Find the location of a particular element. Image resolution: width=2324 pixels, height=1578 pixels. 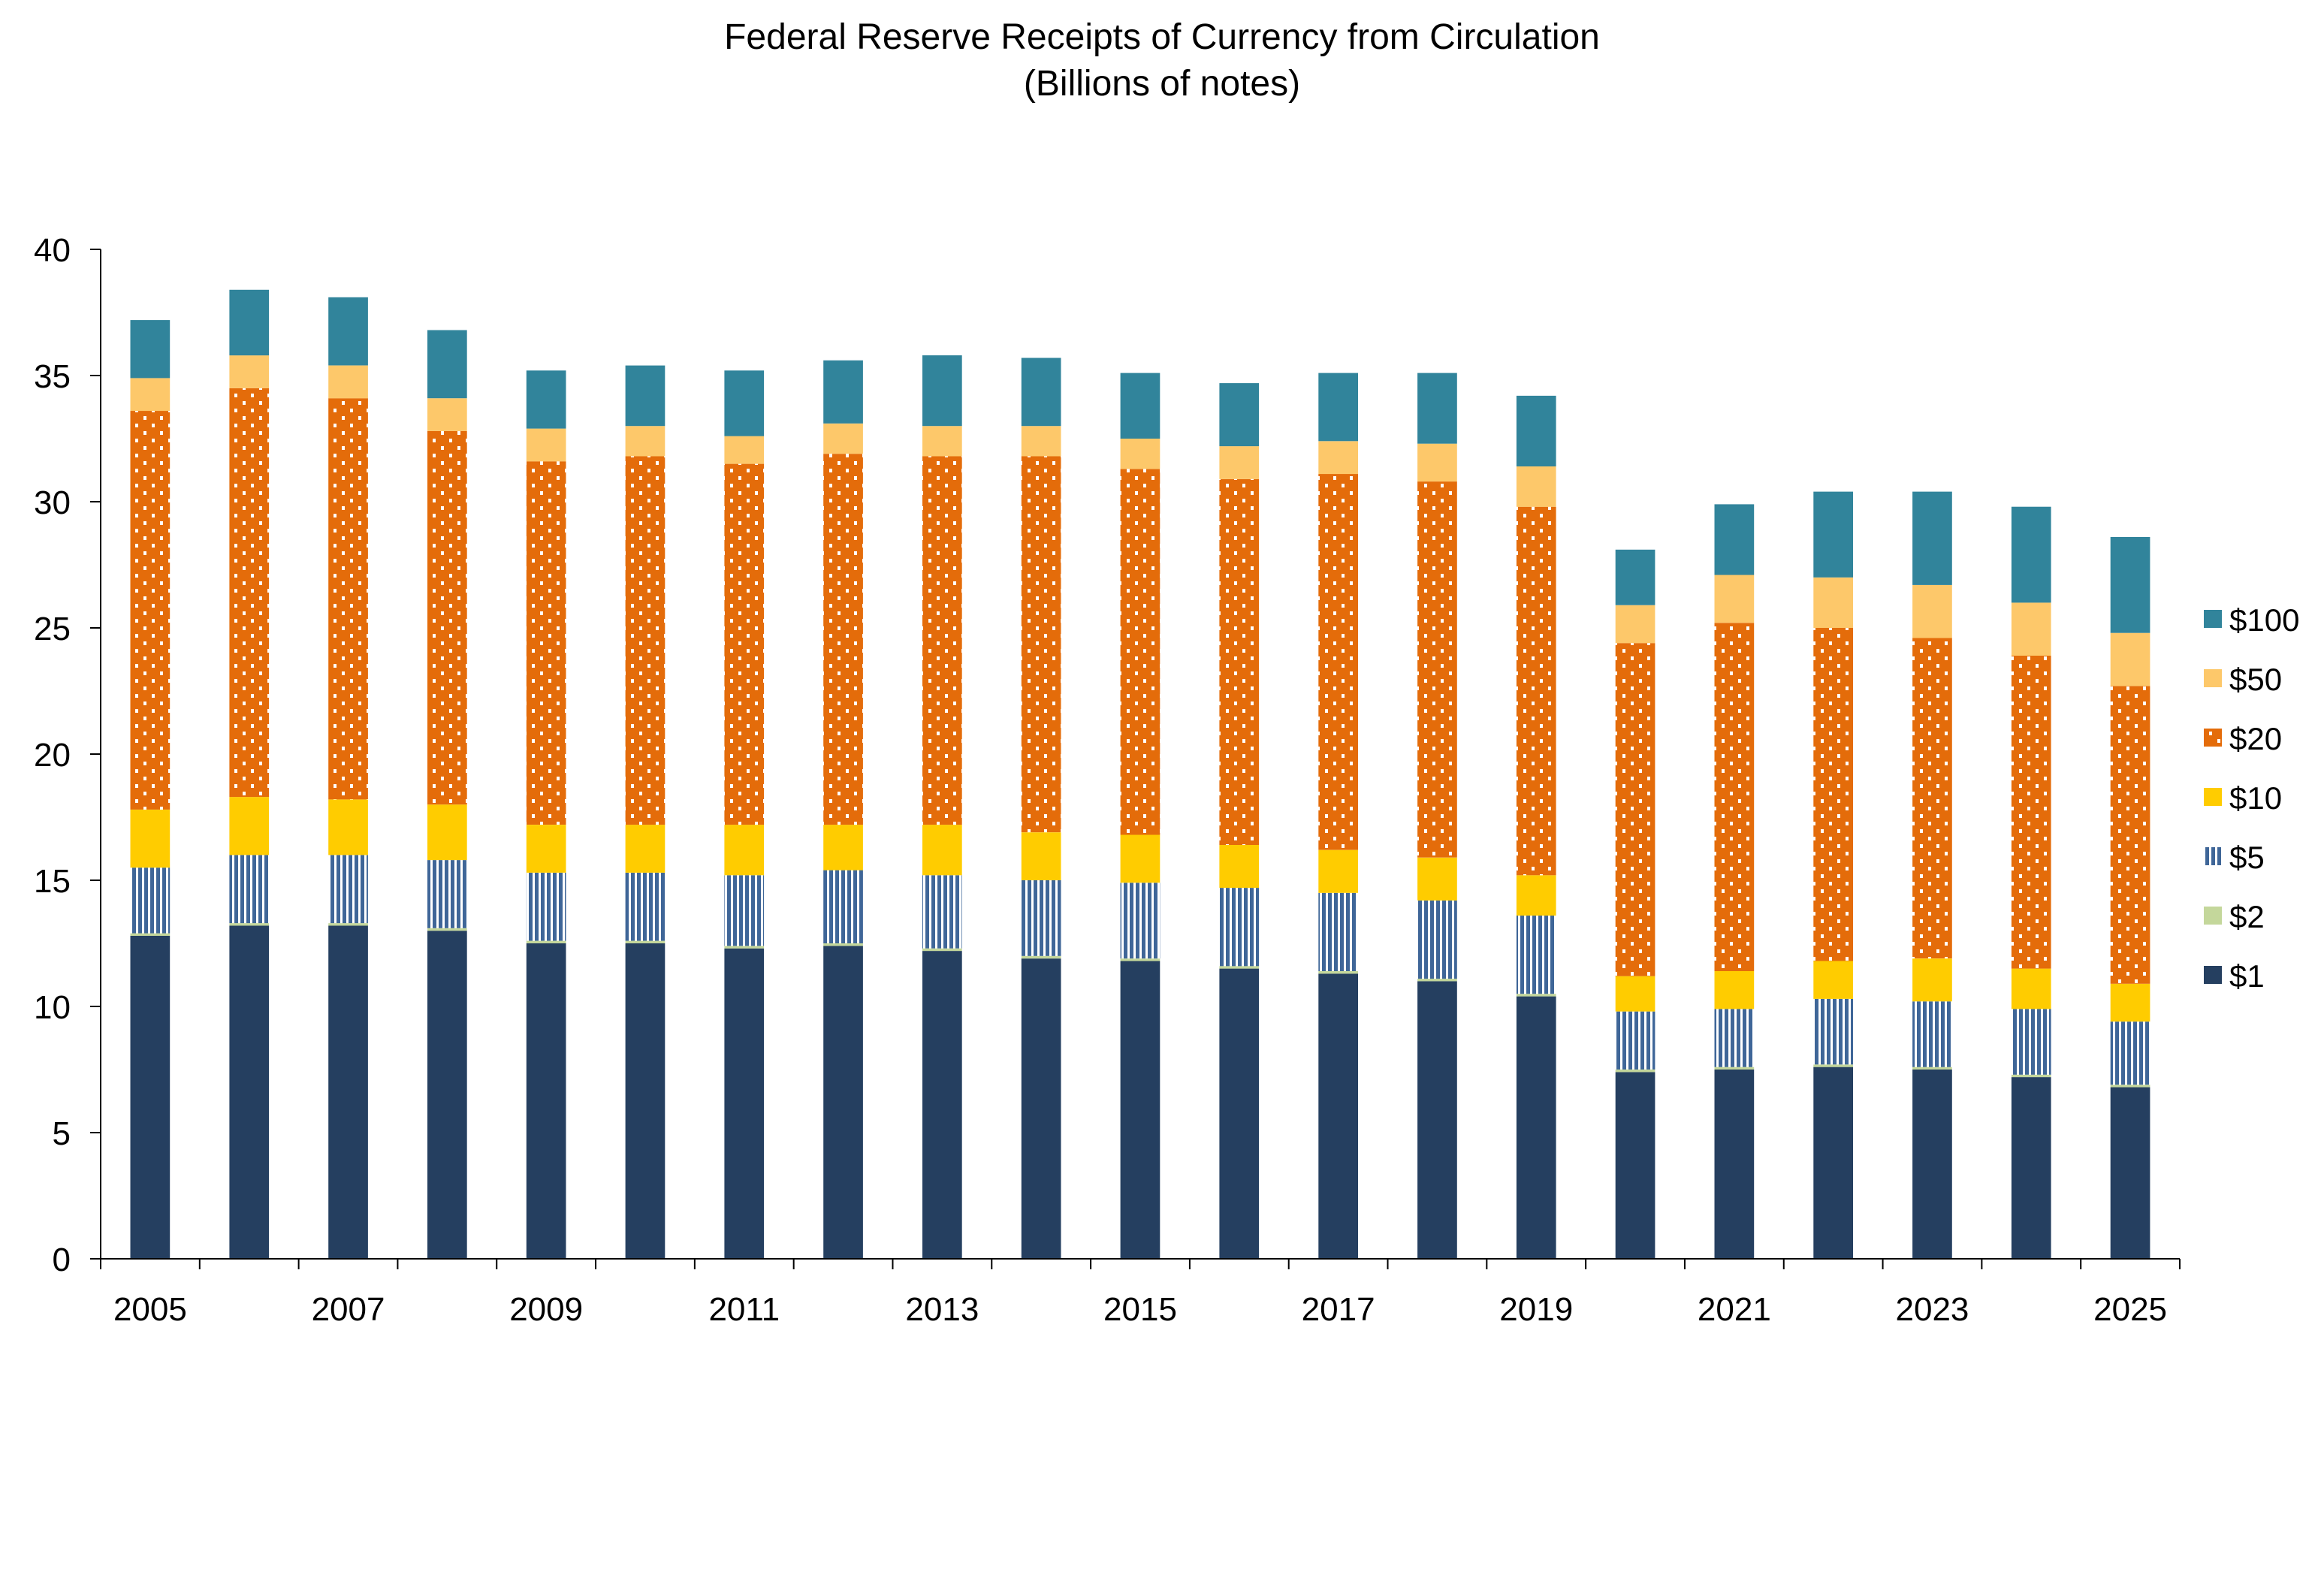

bar-segment-usd100-2023 is located at coordinates (1932, 538).